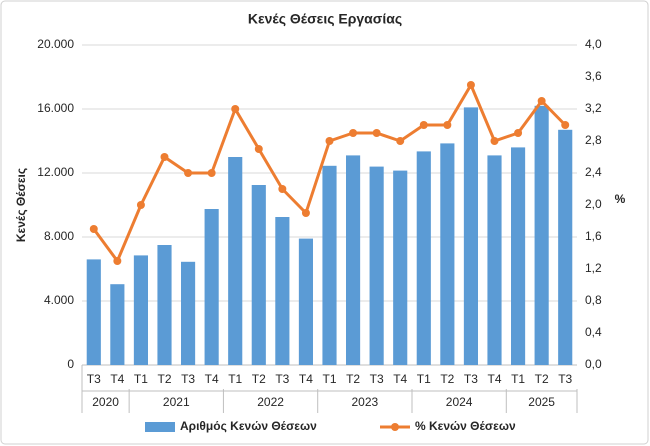 This screenshot has height=446, width=650. I want to click on y-tick-label: 0, so click(70, 364).